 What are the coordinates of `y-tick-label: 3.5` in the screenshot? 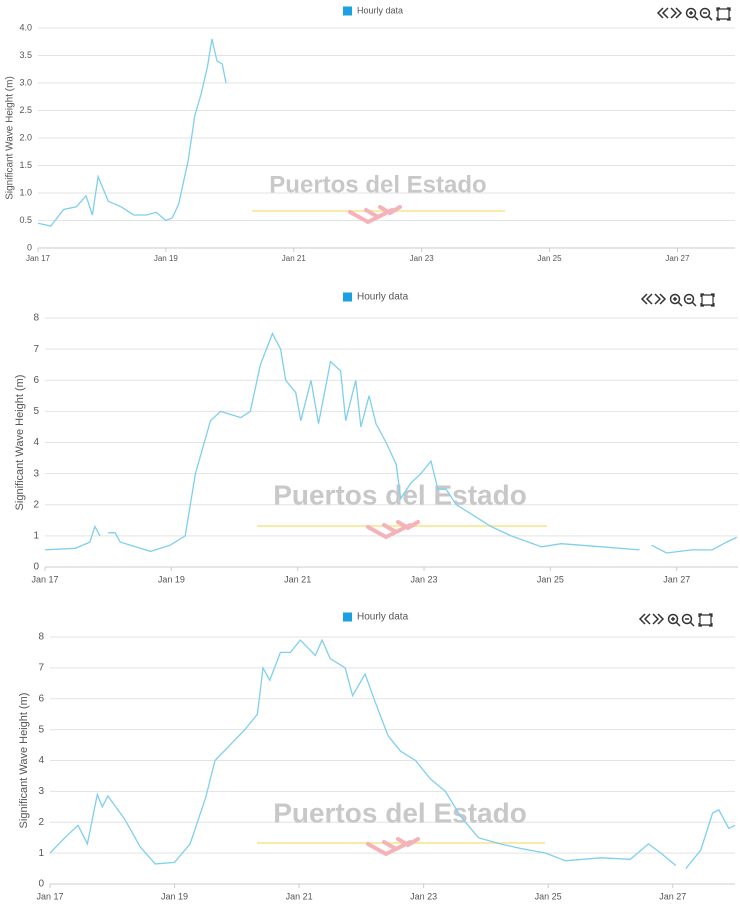 It's located at (25, 55).